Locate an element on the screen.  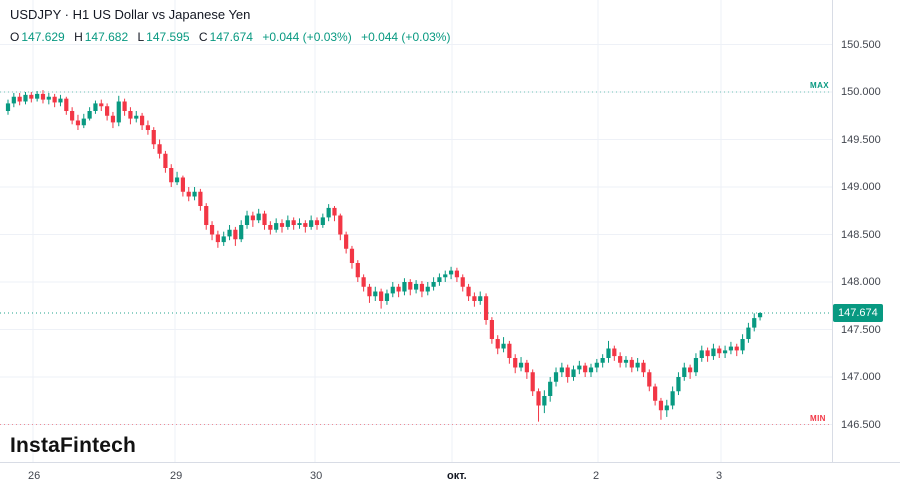
y-axis-label: 148.000 is located at coordinates (861, 282).